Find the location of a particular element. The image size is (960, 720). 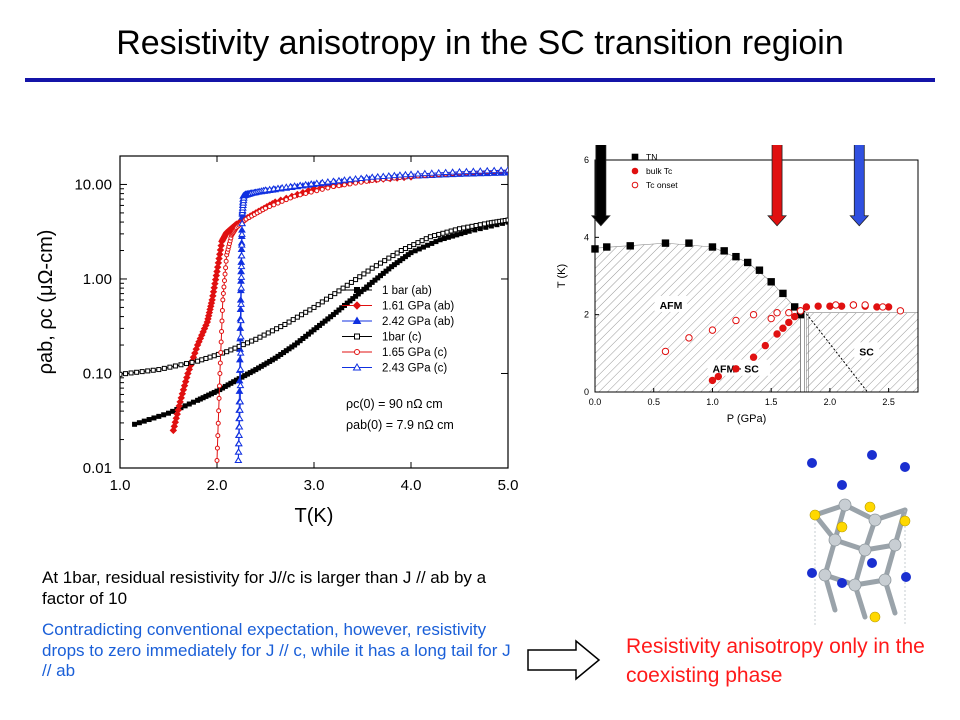

x-axis-label: P (GPa) is located at coordinates (747, 419).